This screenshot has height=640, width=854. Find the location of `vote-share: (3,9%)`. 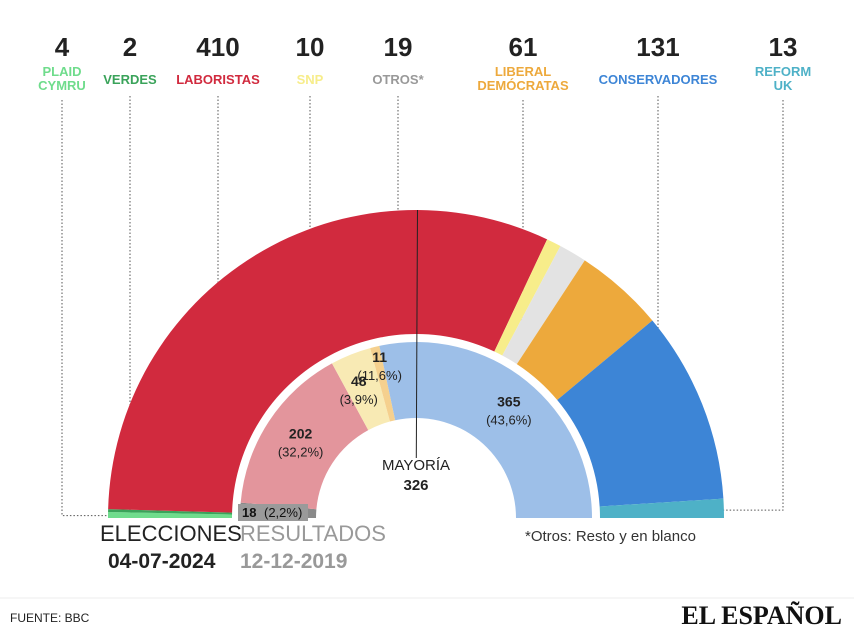

vote-share: (3,9%) is located at coordinates (359, 399).